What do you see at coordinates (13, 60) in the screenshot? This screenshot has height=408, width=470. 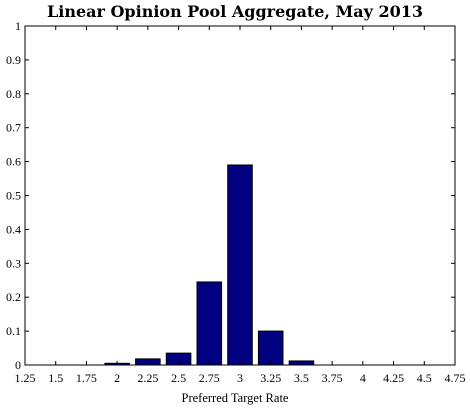 I see `y-tick-label: 0.9` at bounding box center [13, 60].